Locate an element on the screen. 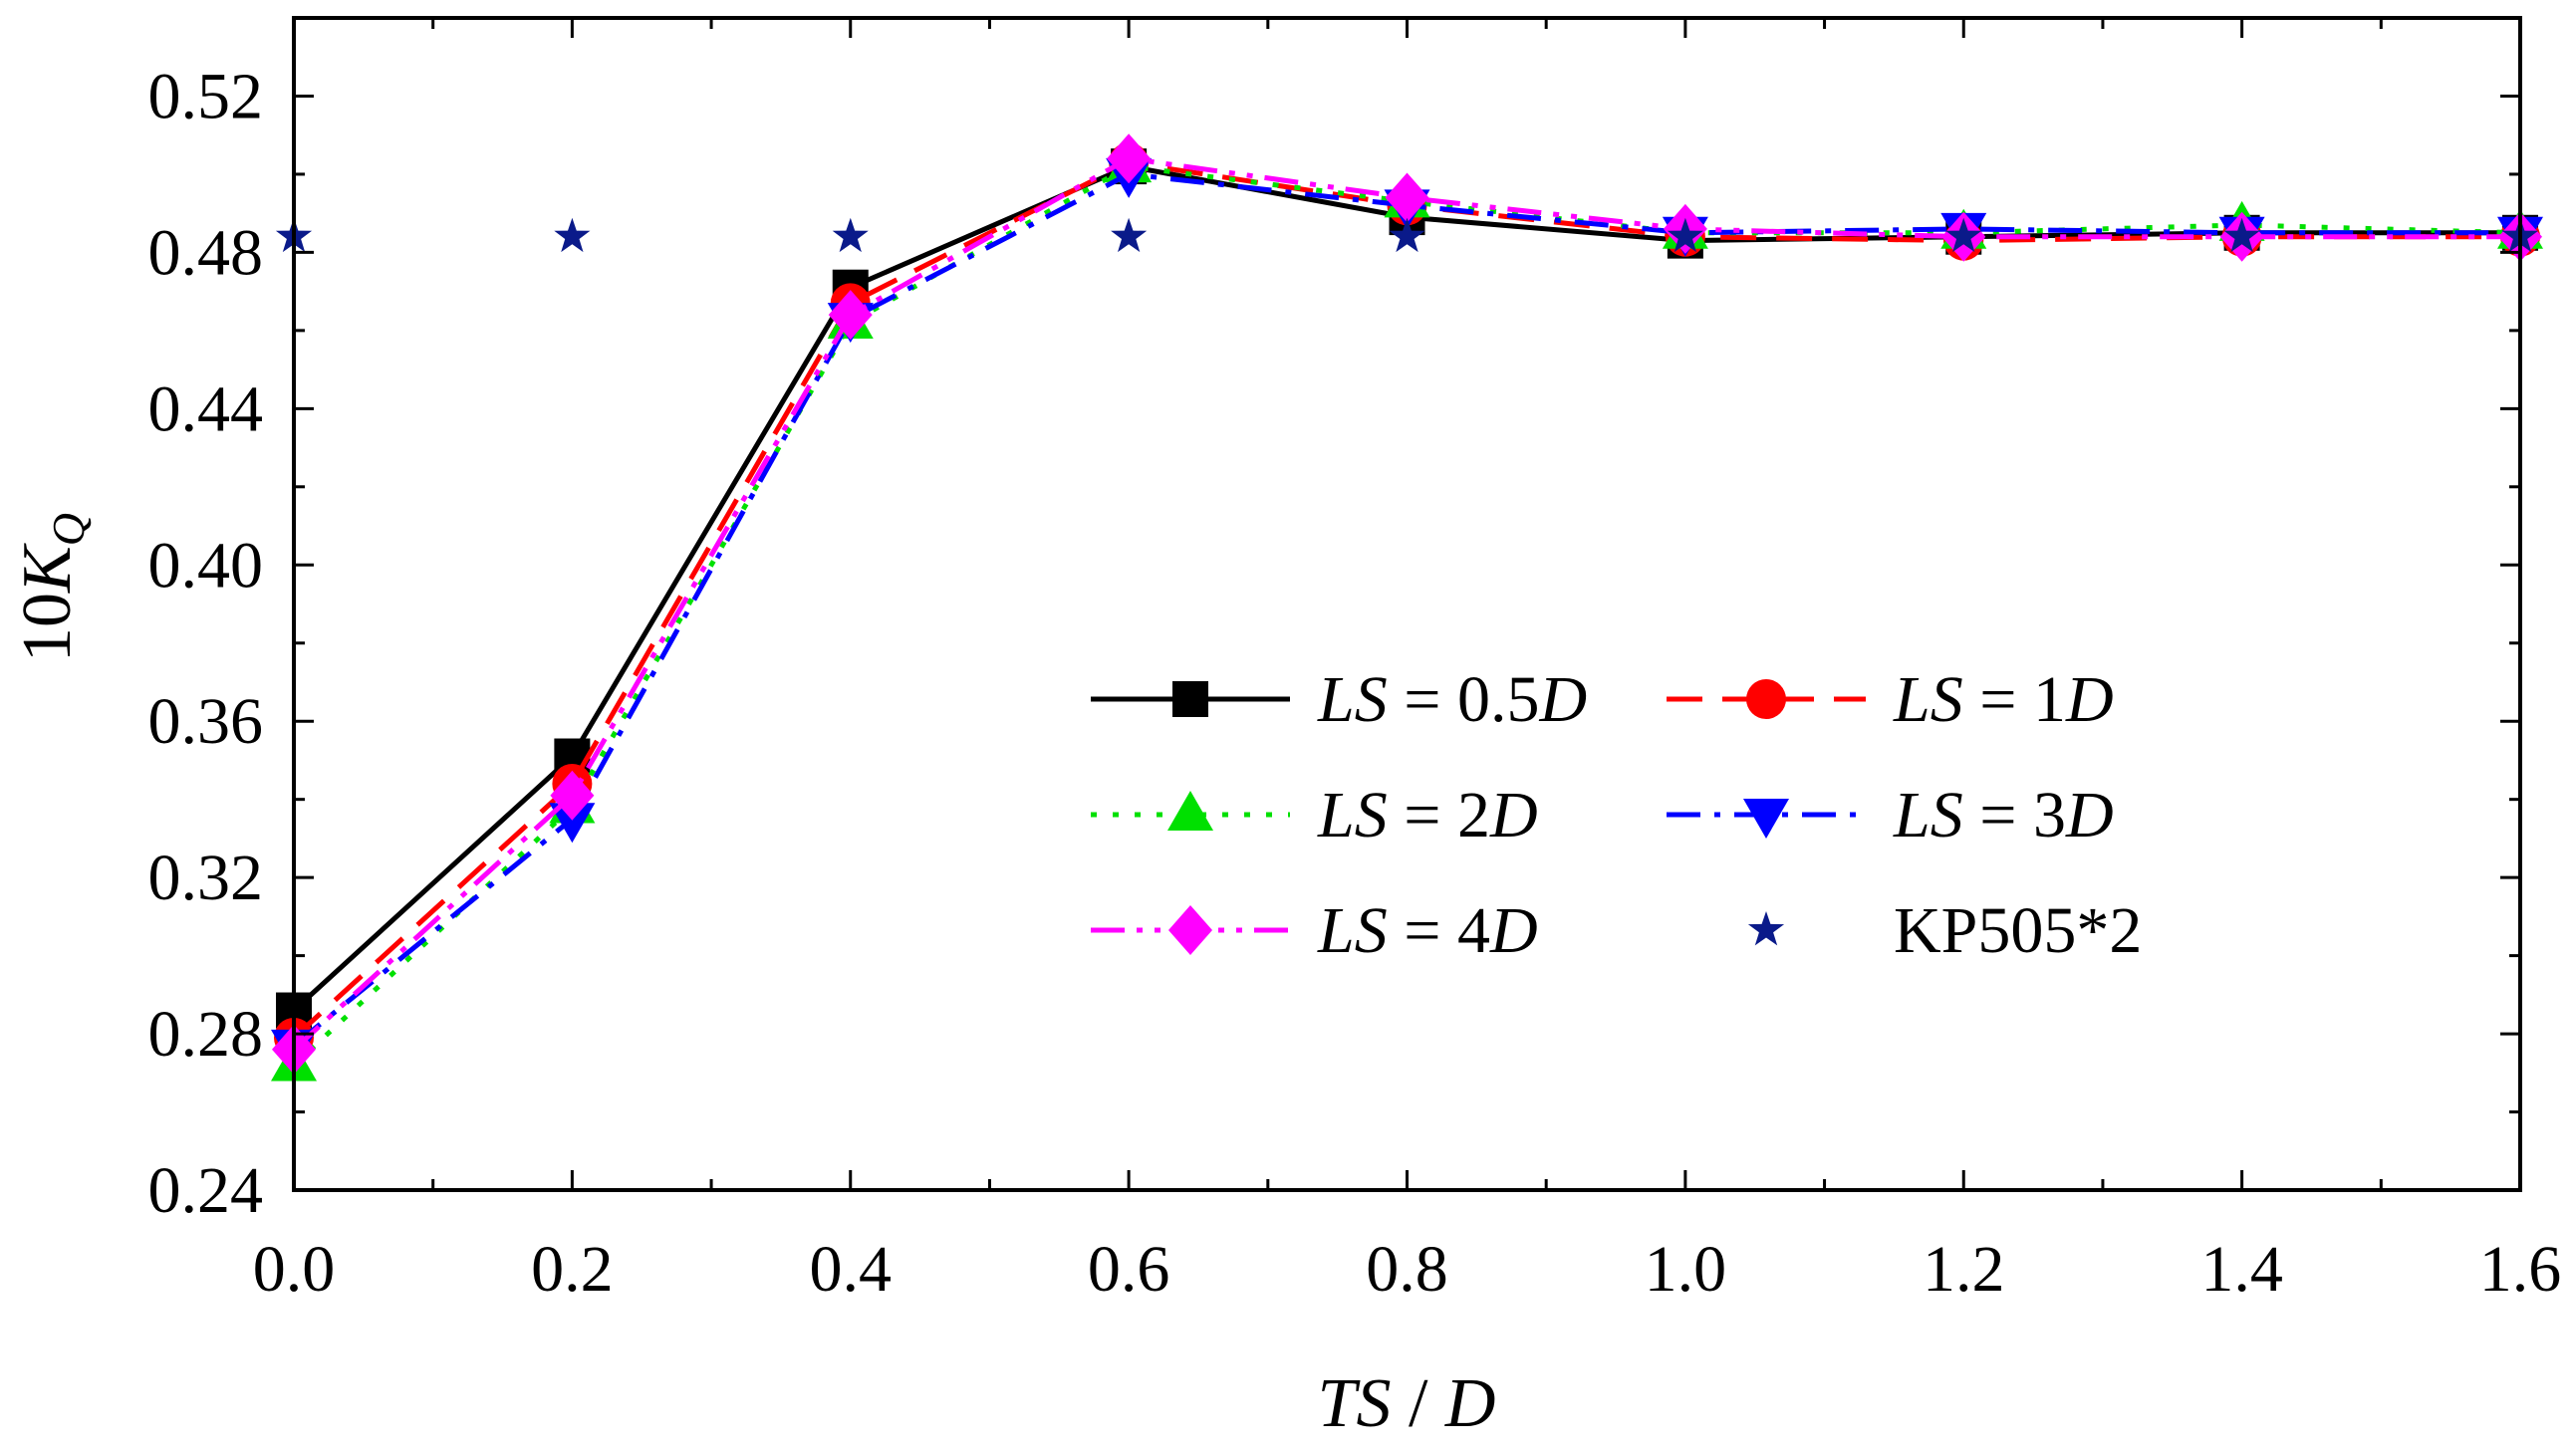  x-tick-label: 0.2 is located at coordinates (572, 1269).